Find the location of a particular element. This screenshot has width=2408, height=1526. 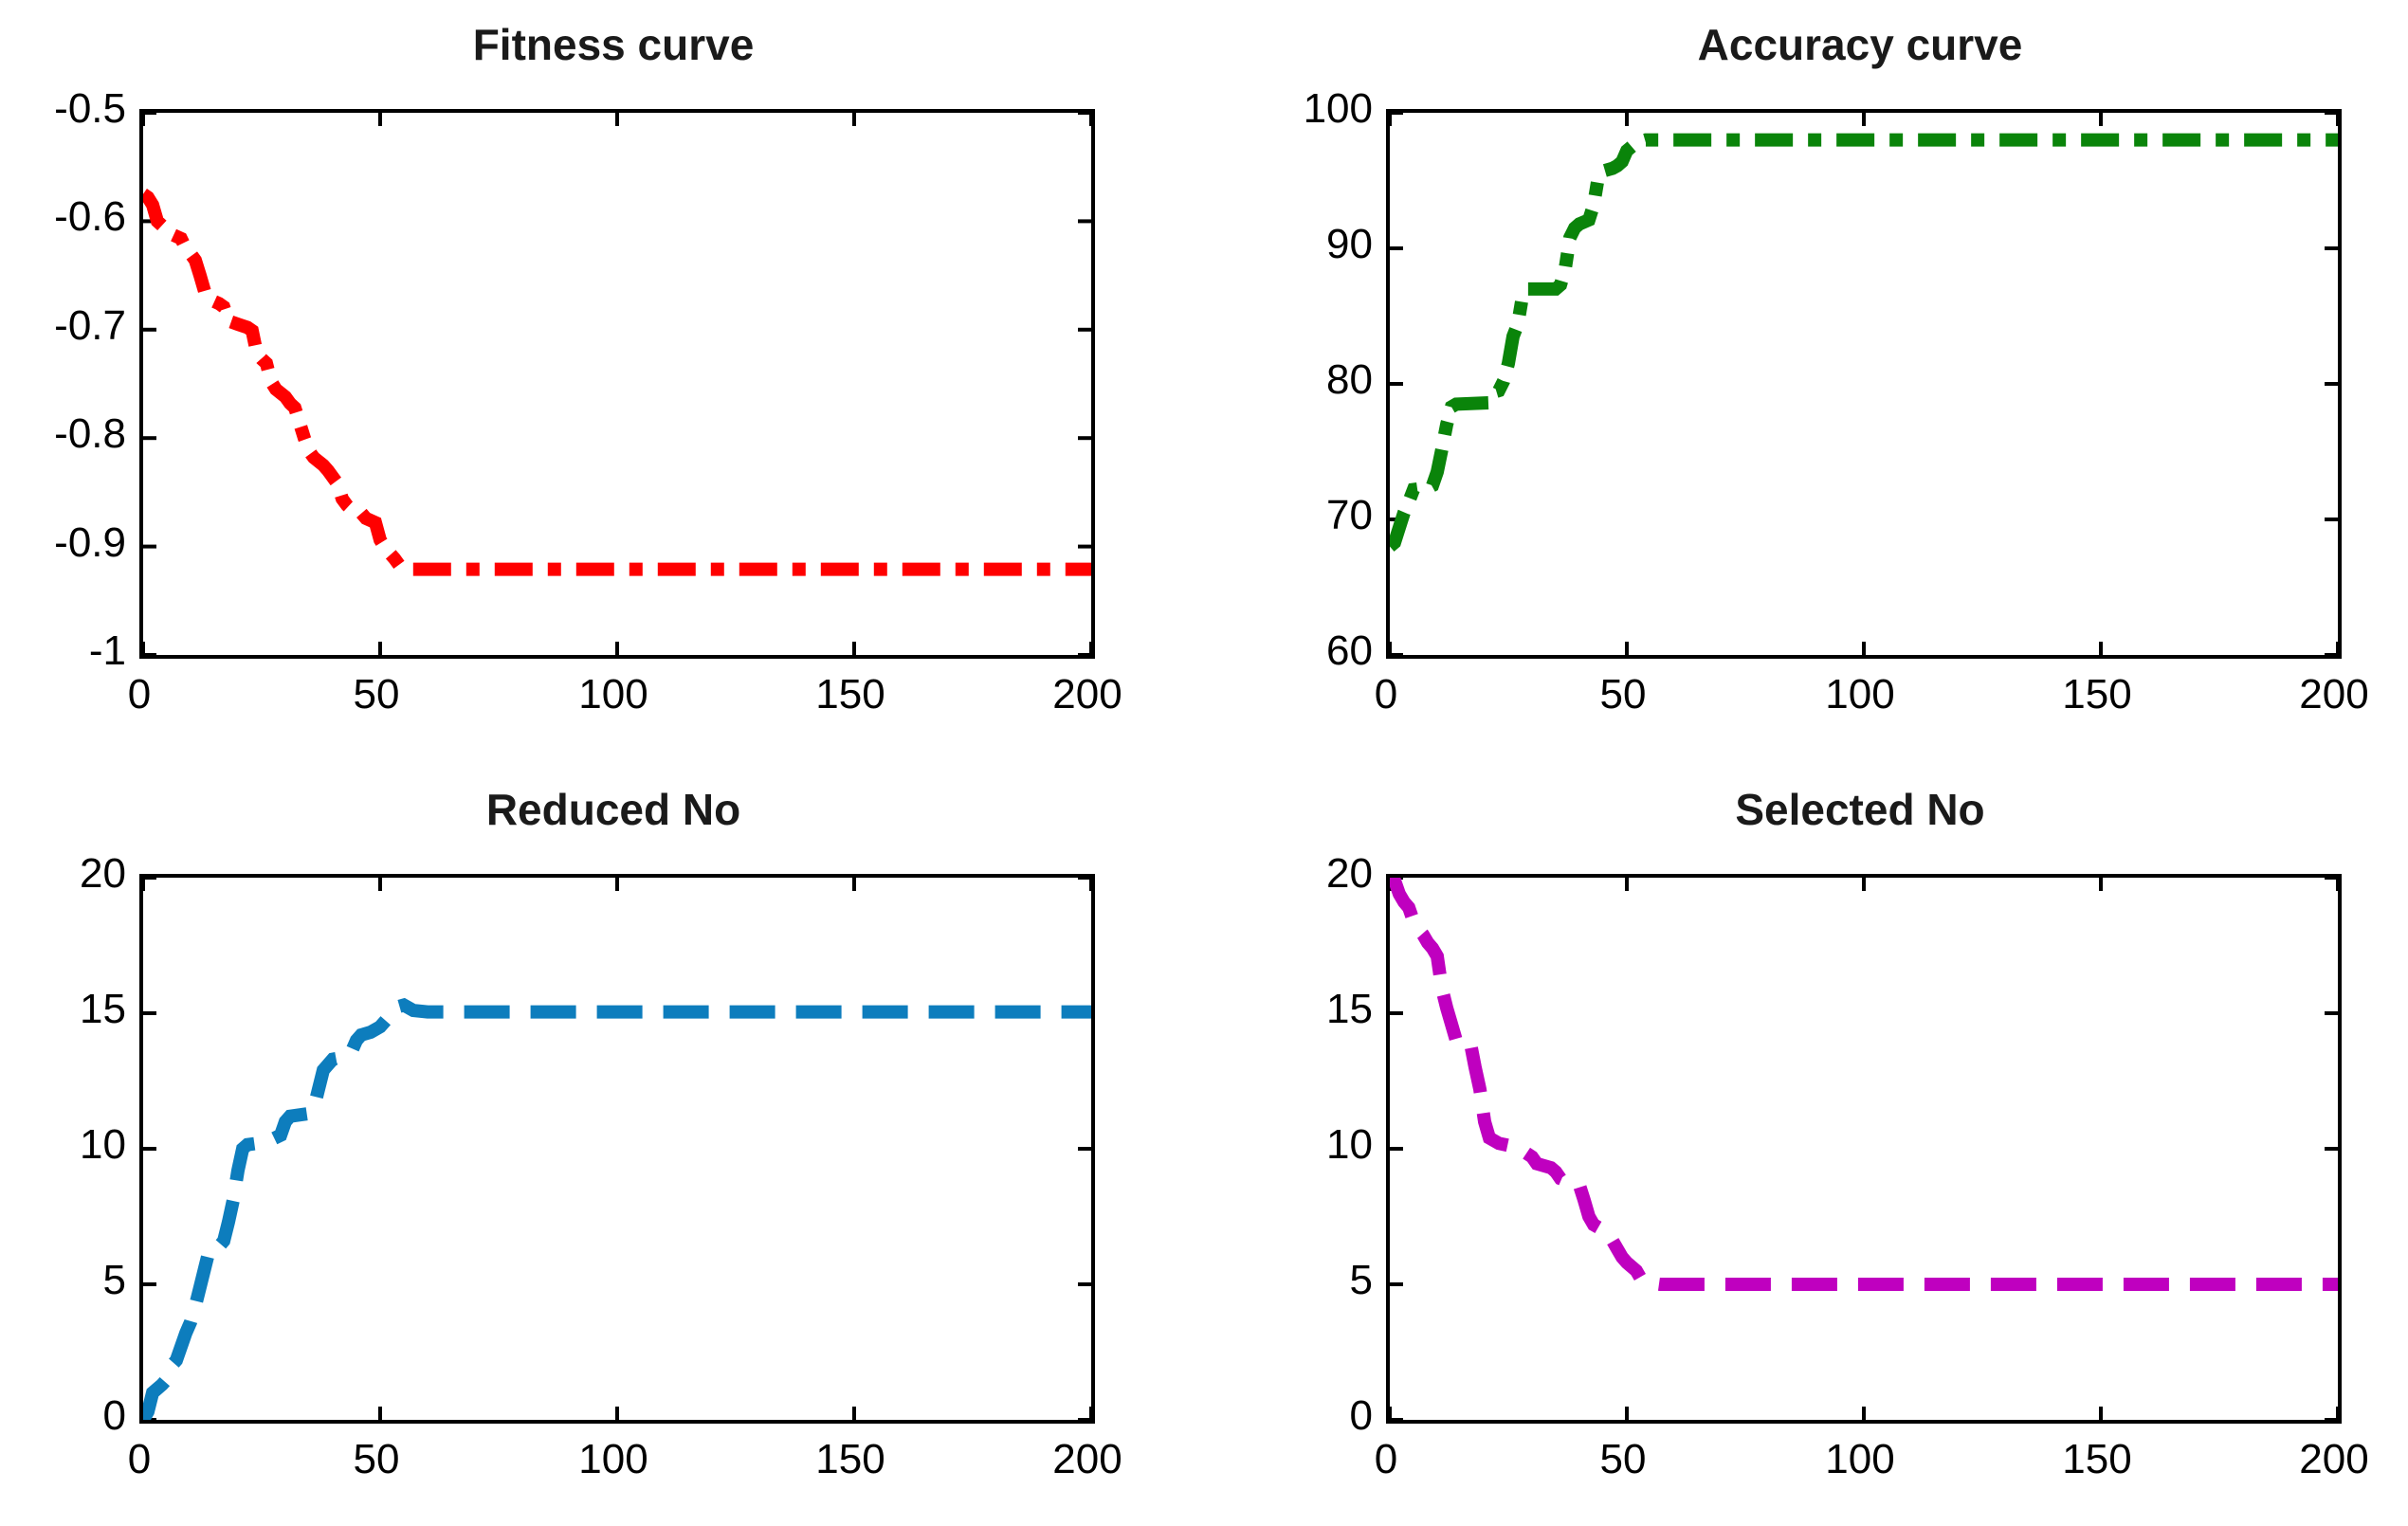

reduced-no-series is located at coordinates (617, 1208).